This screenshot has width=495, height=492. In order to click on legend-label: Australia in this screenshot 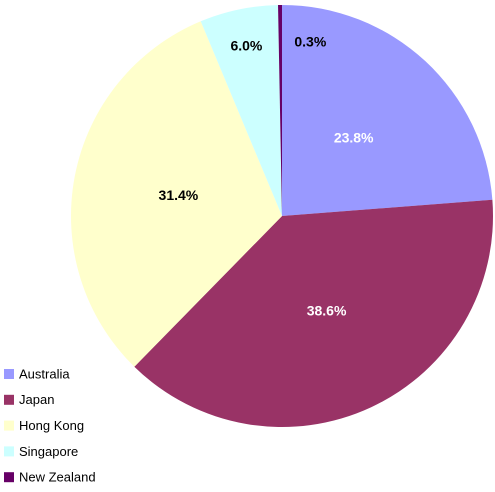, I will do `click(44, 373)`.